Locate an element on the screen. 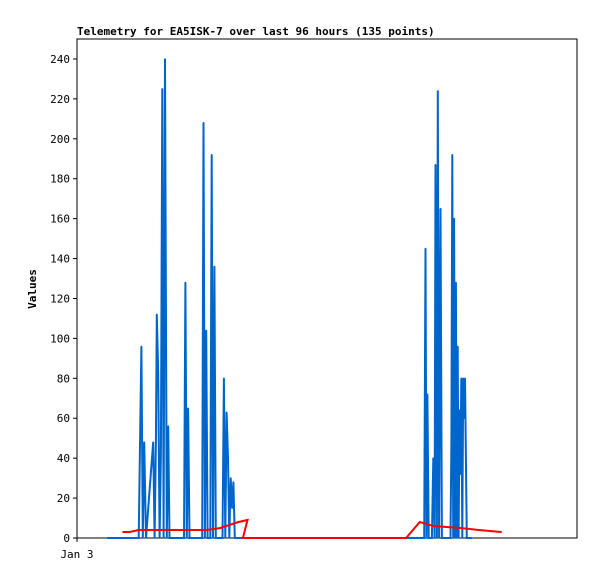 This screenshot has width=597, height=579. y-tick-label: 60 is located at coordinates (63, 418).